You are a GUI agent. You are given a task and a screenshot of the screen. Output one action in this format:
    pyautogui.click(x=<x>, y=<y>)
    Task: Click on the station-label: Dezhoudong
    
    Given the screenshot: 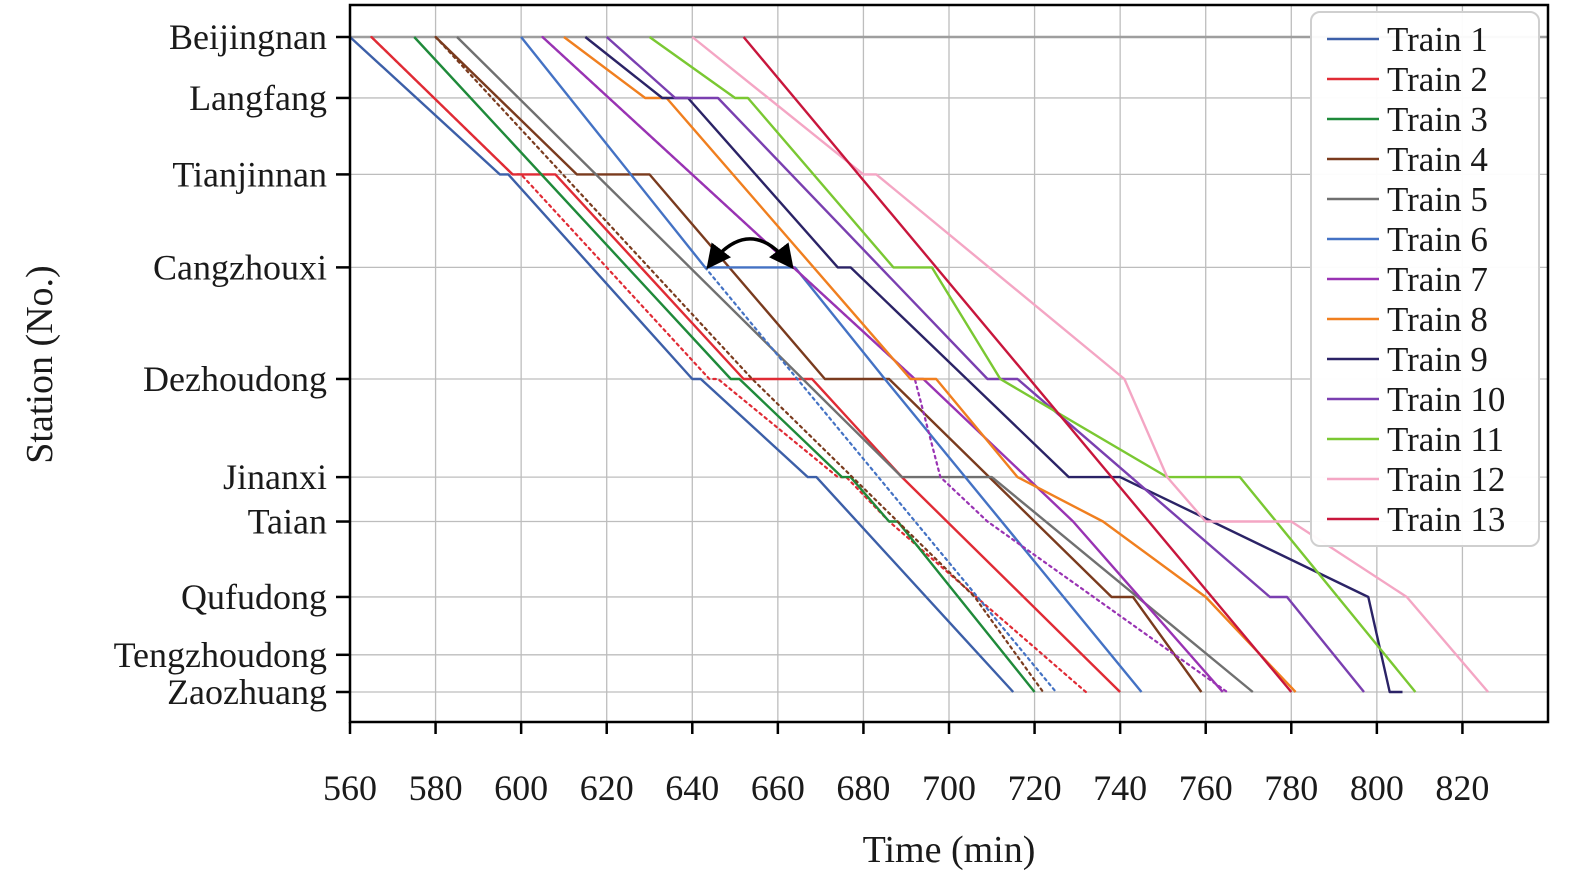 What is the action you would take?
    pyautogui.click(x=235, y=379)
    